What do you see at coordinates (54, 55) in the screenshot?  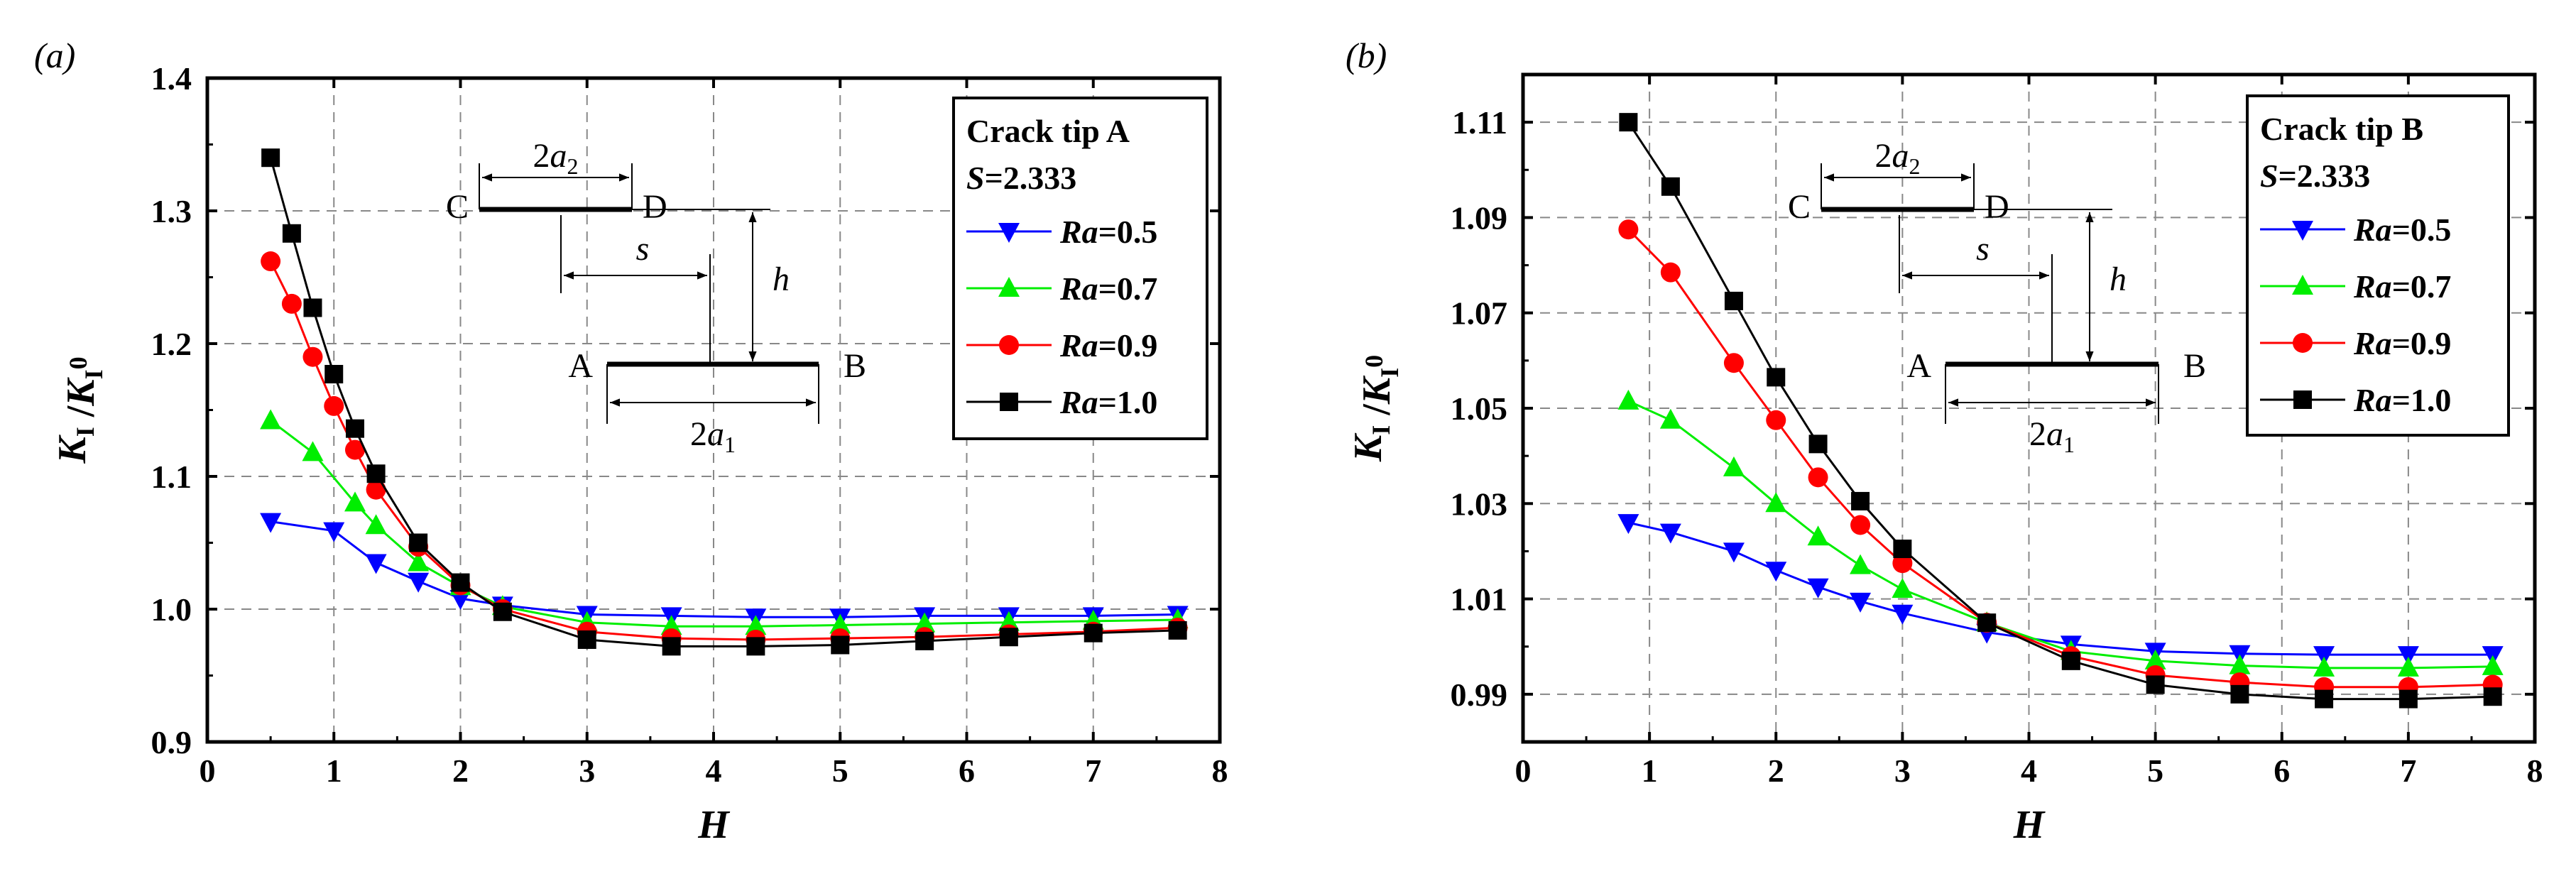 I see `panel-label: (a)` at bounding box center [54, 55].